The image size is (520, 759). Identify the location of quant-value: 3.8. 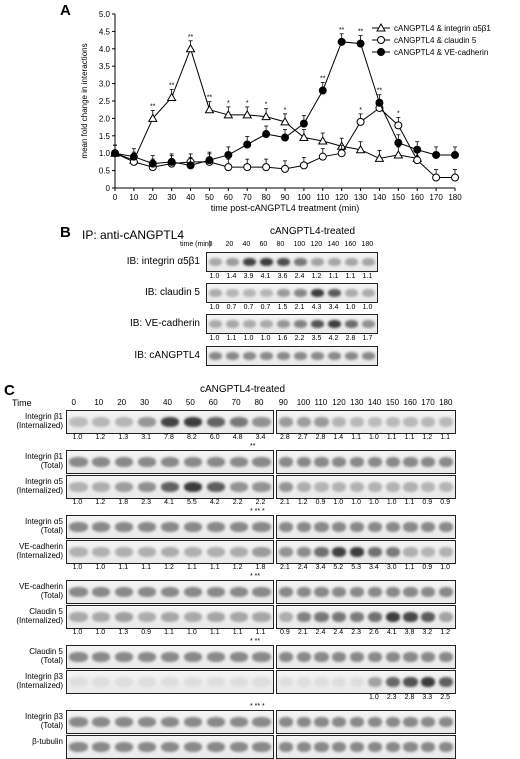
(409, 632).